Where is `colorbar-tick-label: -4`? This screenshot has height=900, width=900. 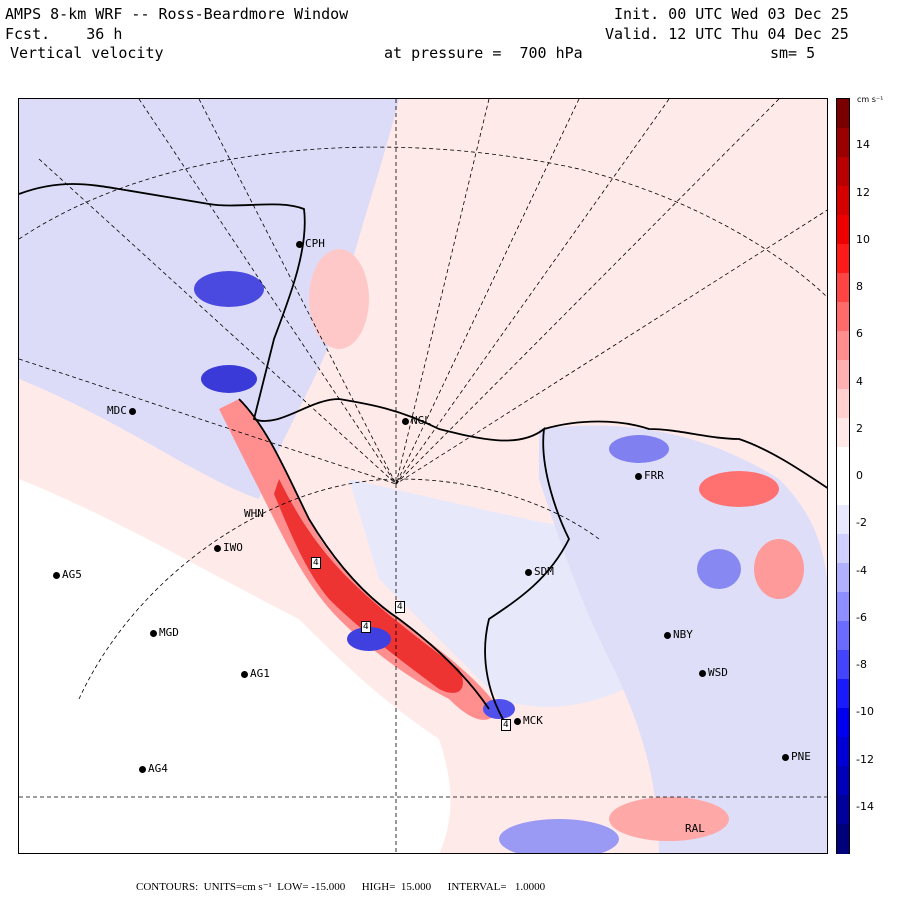 colorbar-tick-label: -4 is located at coordinates (861, 570).